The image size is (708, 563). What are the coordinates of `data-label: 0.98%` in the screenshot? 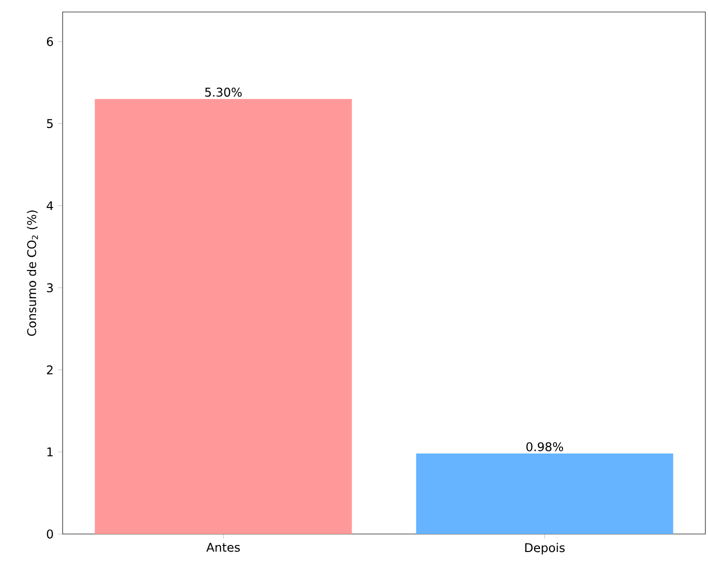 It's located at (545, 447).